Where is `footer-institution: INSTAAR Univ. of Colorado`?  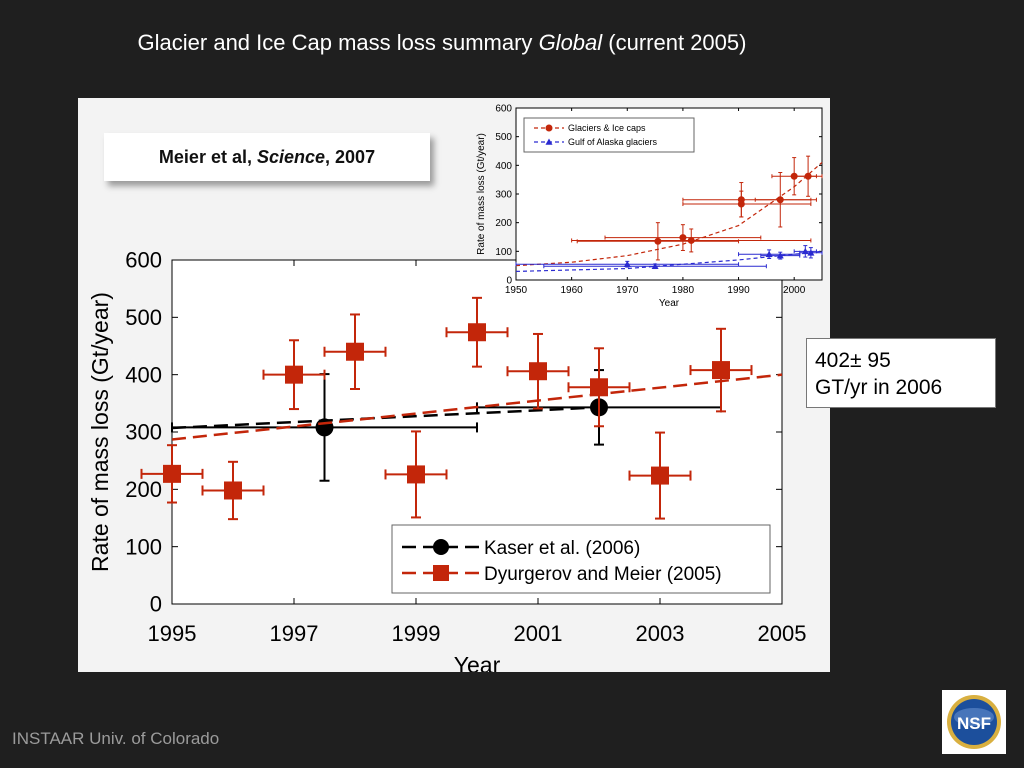
footer-institution: INSTAAR Univ. of Colorado is located at coordinates (116, 738).